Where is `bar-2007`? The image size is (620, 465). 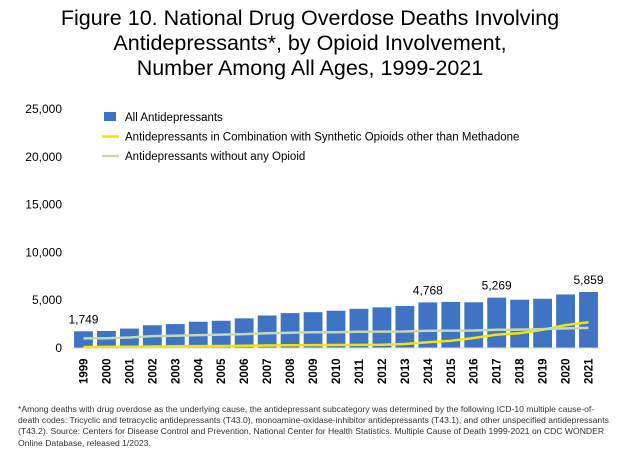 bar-2007 is located at coordinates (267, 331).